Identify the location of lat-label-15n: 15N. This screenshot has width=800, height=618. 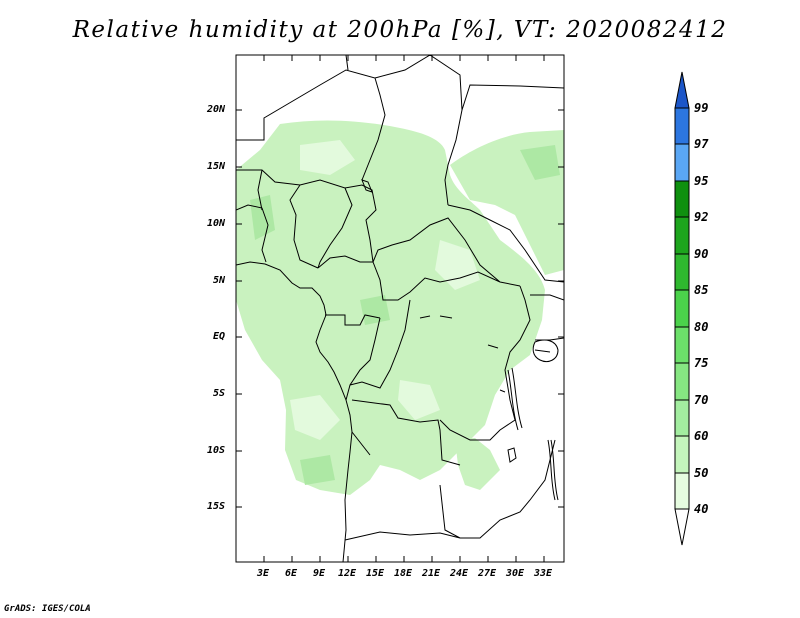
(216, 166).